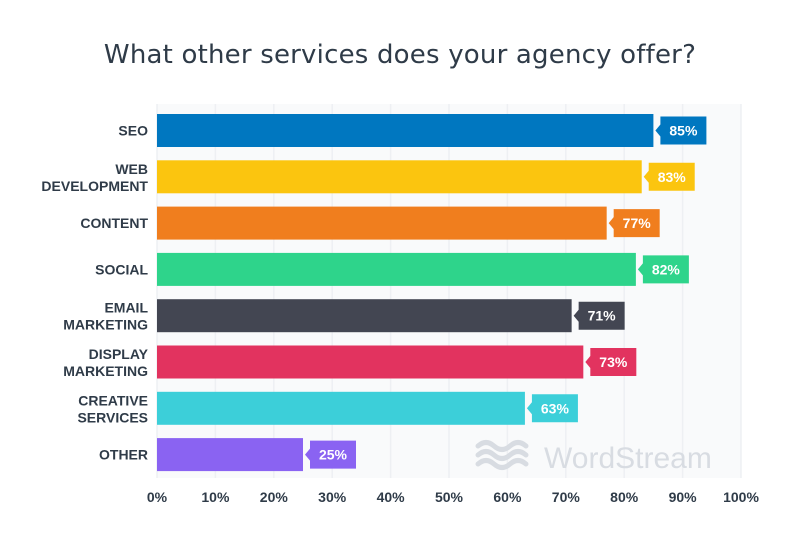 Image resolution: width=800 pixels, height=547 pixels. Describe the element at coordinates (215, 497) in the screenshot. I see `x-tick-label: 10%` at that location.